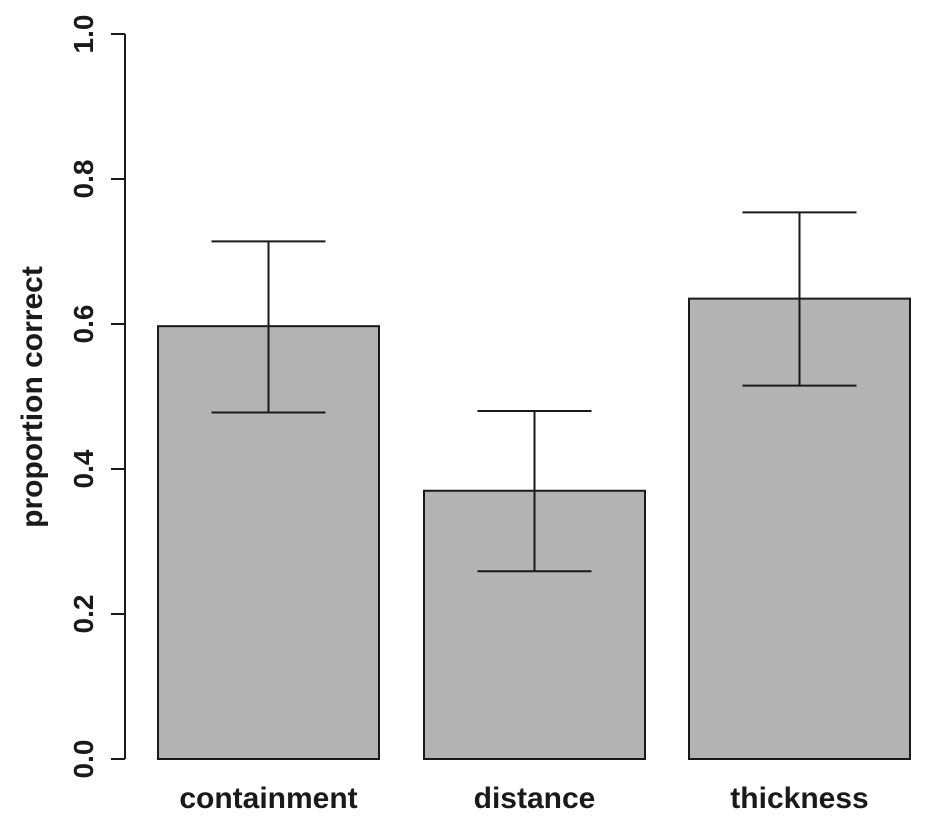 The height and width of the screenshot is (840, 930). Describe the element at coordinates (32, 397) in the screenshot. I see `y-axis-title: proportion correct` at that location.